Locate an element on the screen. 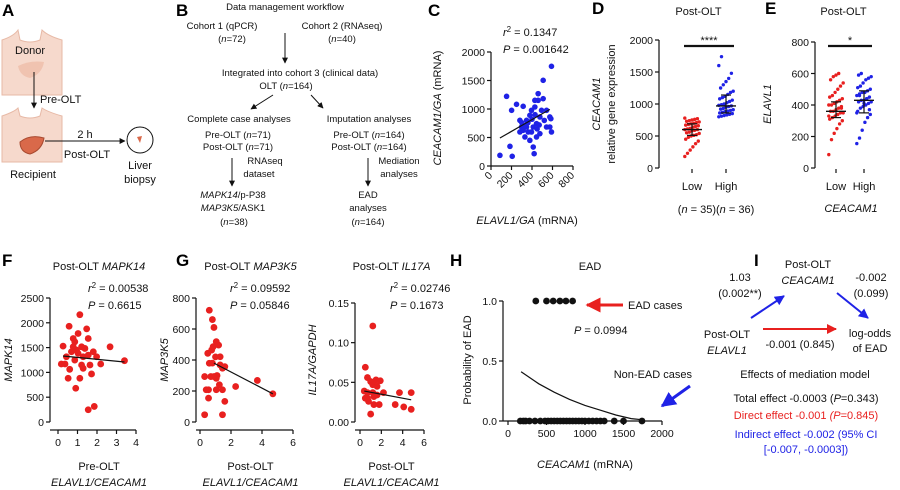 This screenshot has height=490, width=900. y-tick-label: 0.5 is located at coordinates (489, 362).